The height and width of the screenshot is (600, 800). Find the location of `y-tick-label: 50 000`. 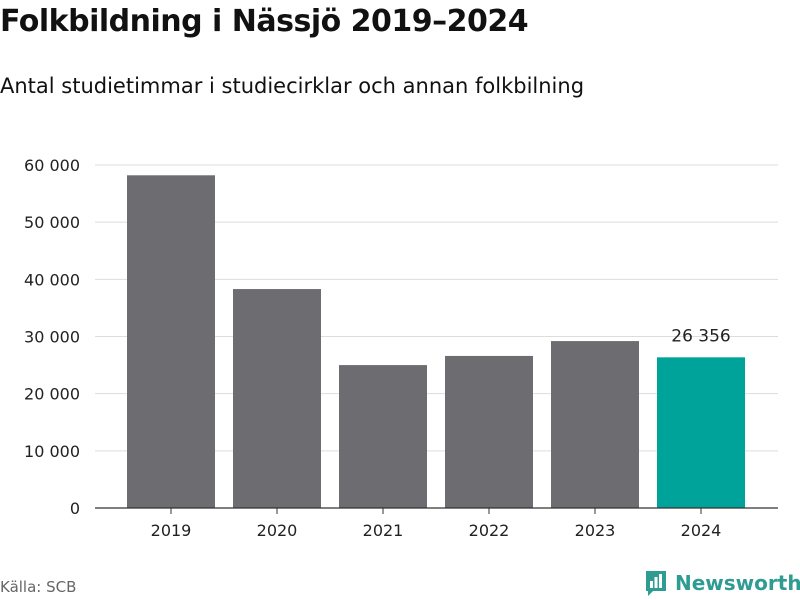

y-tick-label: 50 000 is located at coordinates (52, 222).